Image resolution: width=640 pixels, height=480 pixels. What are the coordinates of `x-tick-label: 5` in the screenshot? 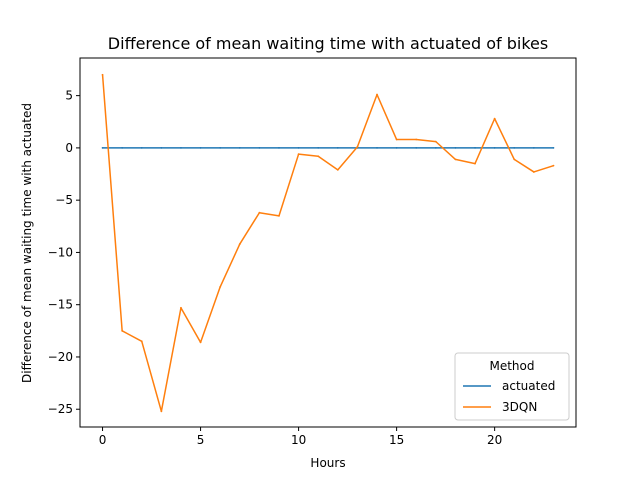 It's located at (201, 440).